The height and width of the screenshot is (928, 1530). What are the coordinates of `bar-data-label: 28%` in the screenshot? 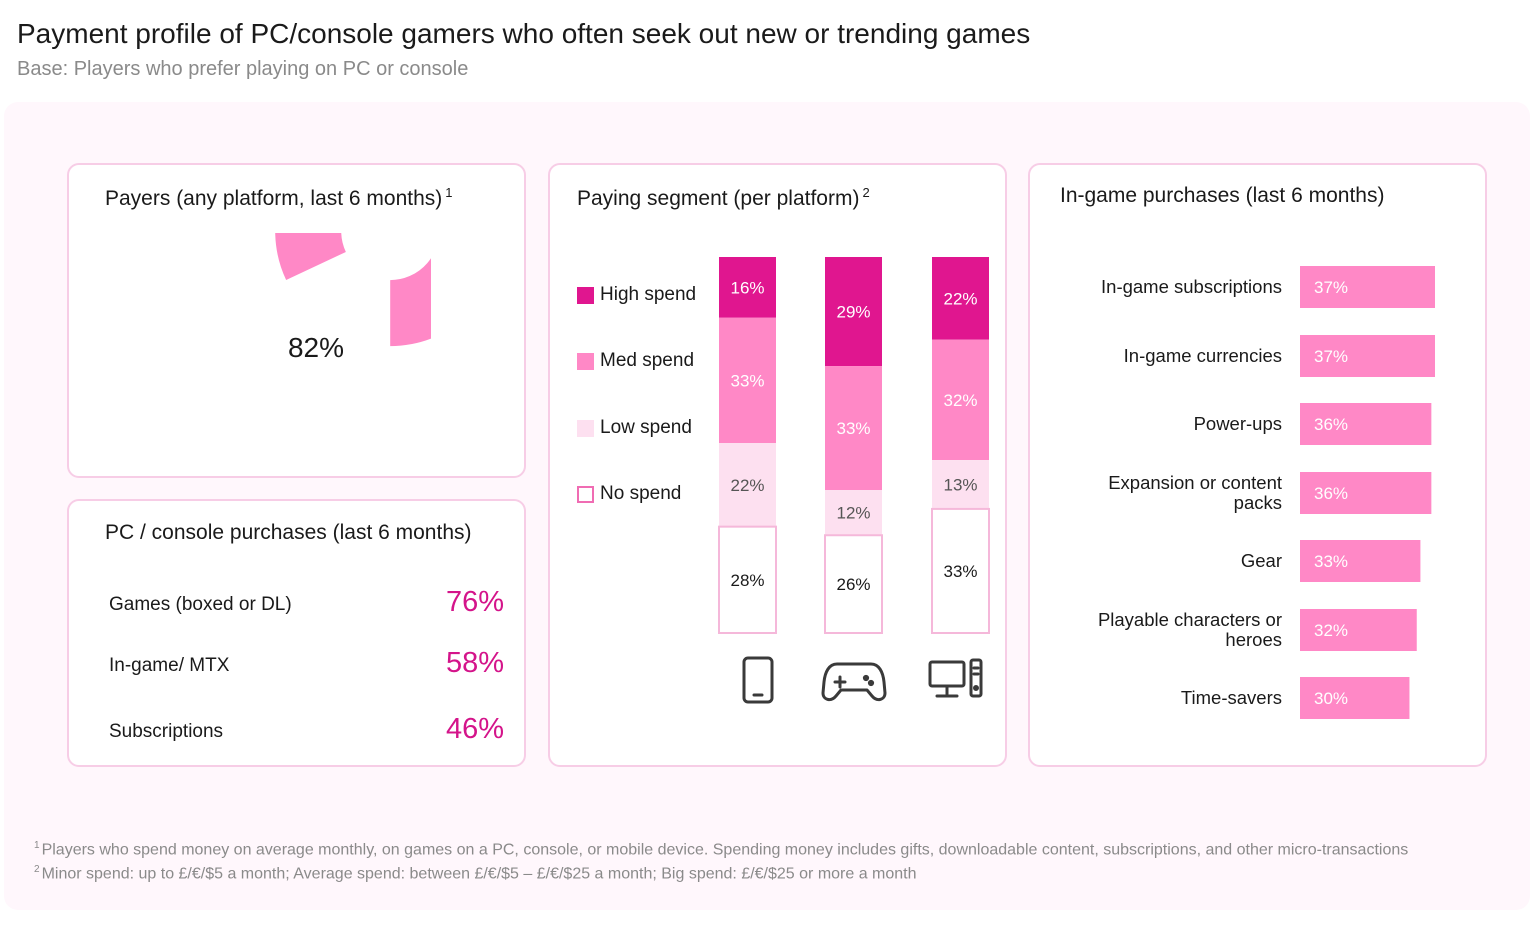 It's located at (747, 580).